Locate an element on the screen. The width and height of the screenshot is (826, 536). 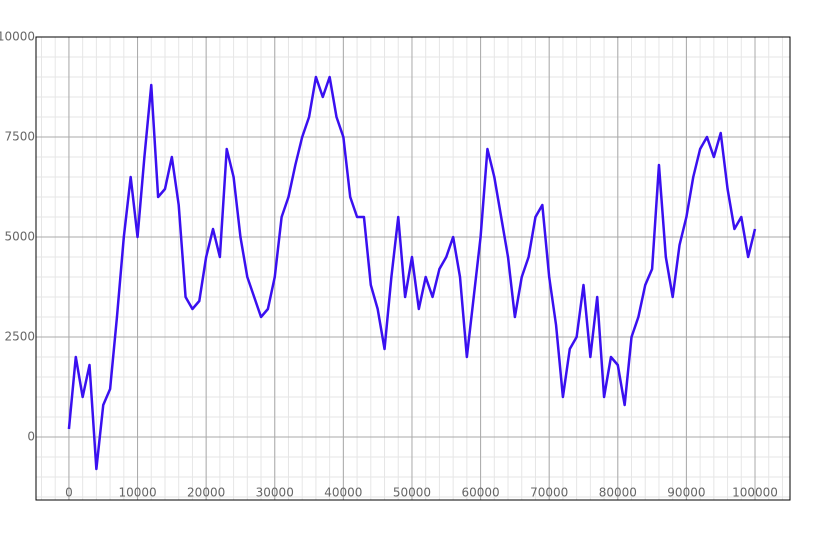
x-tick-label: 0 is located at coordinates (69, 493).